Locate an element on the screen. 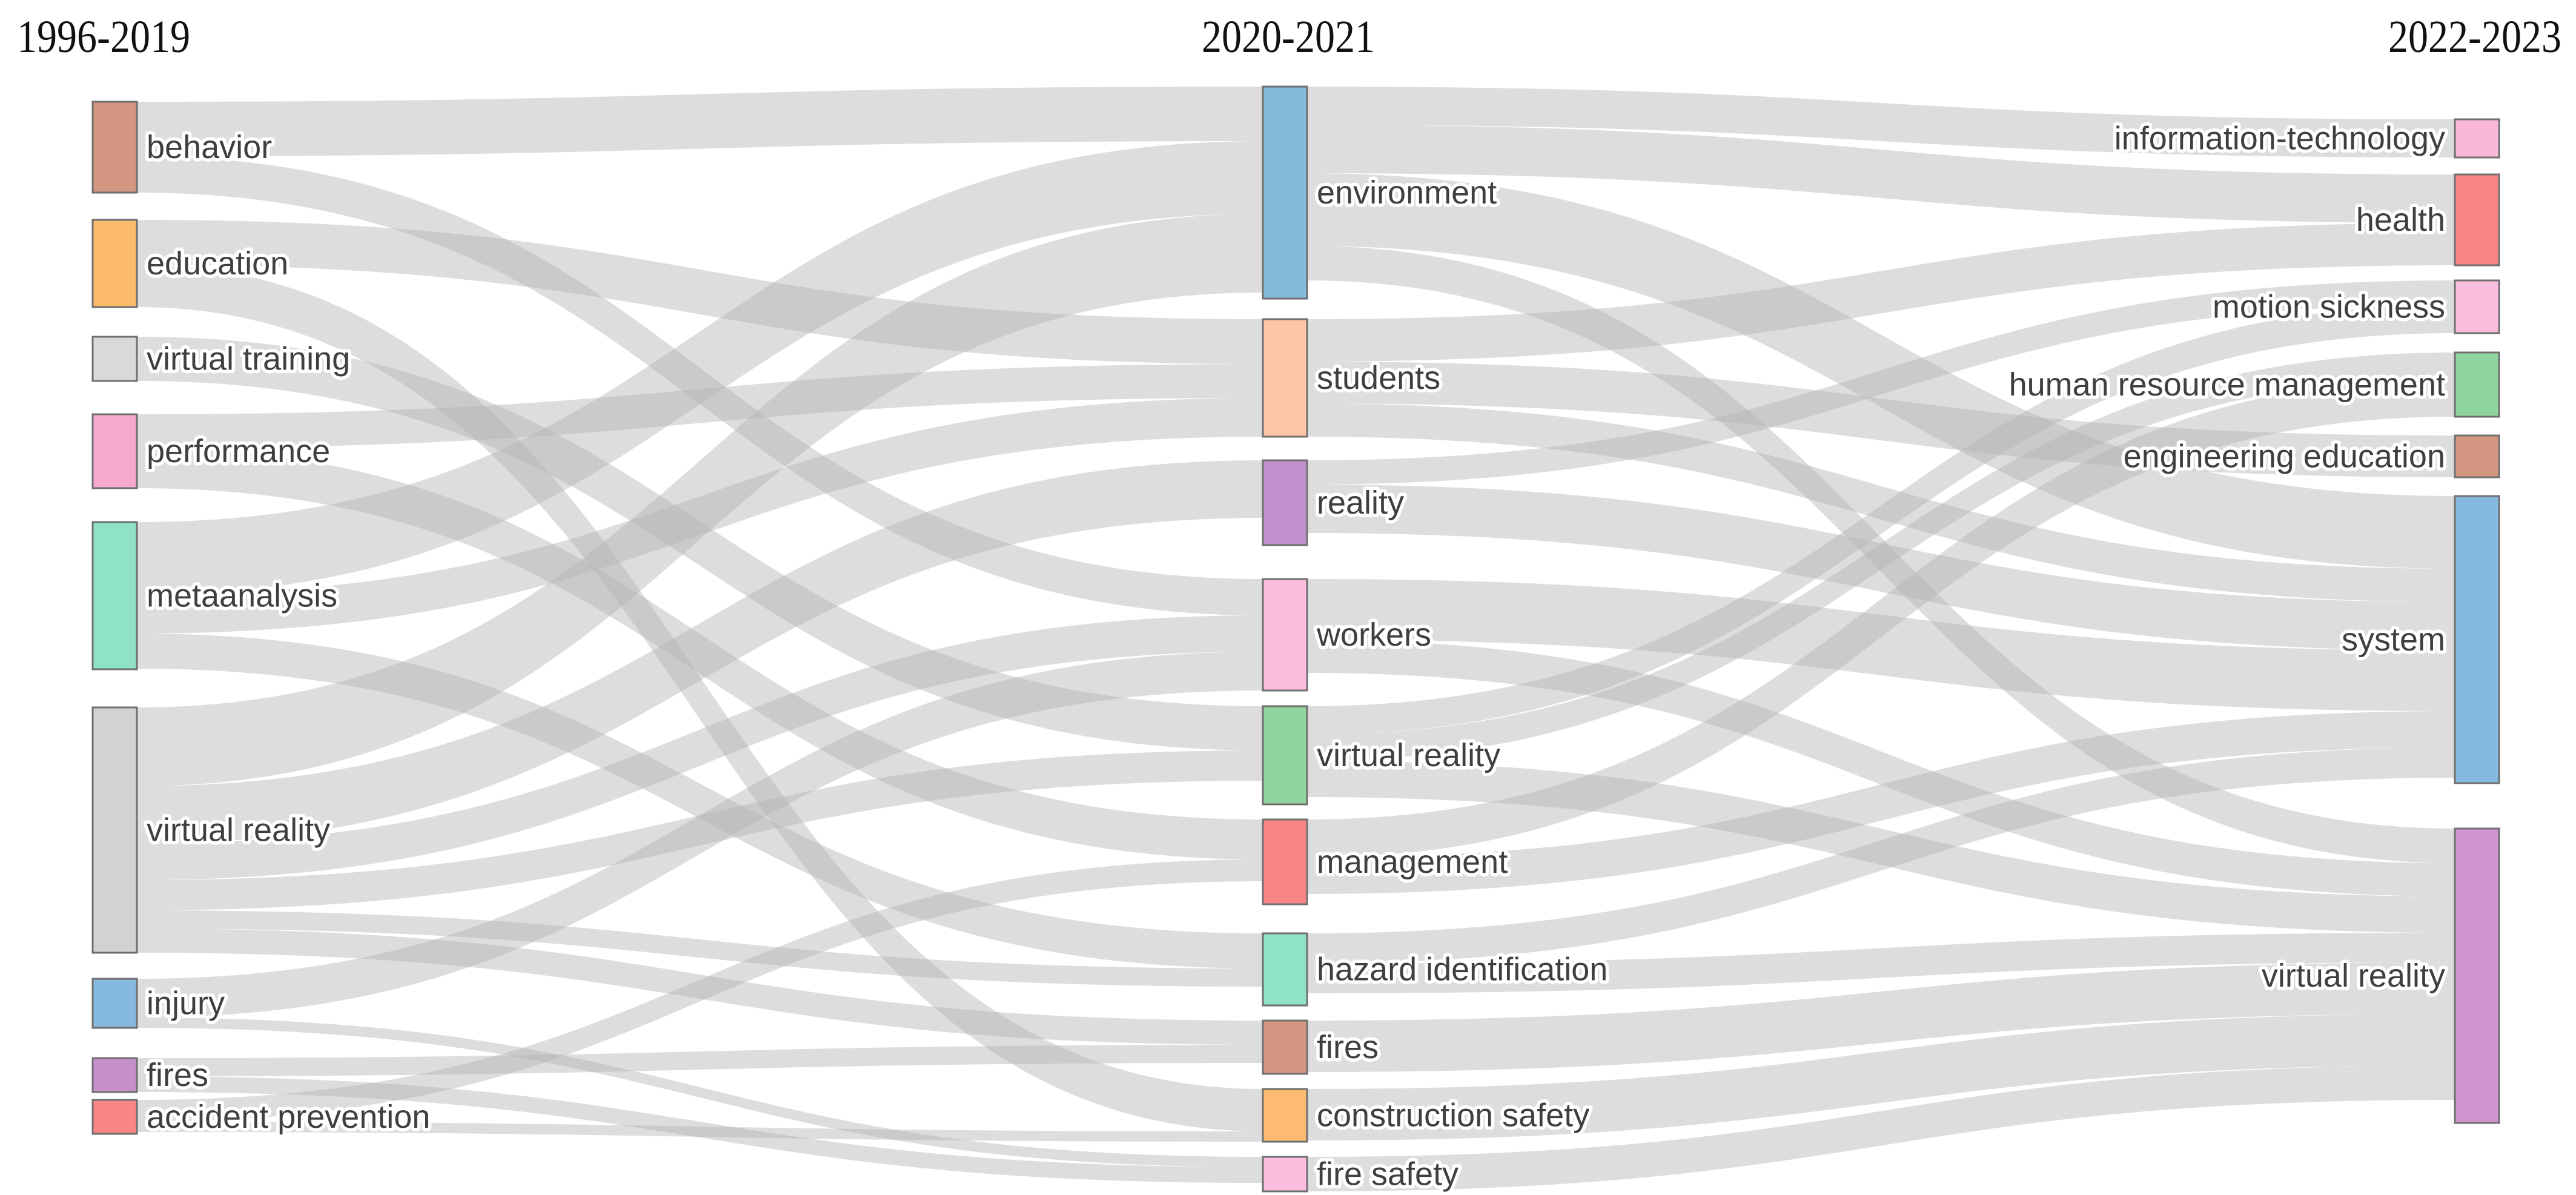 Image resolution: width=2576 pixels, height=1195 pixels. flow-students-to-health is located at coordinates (1881, 292).